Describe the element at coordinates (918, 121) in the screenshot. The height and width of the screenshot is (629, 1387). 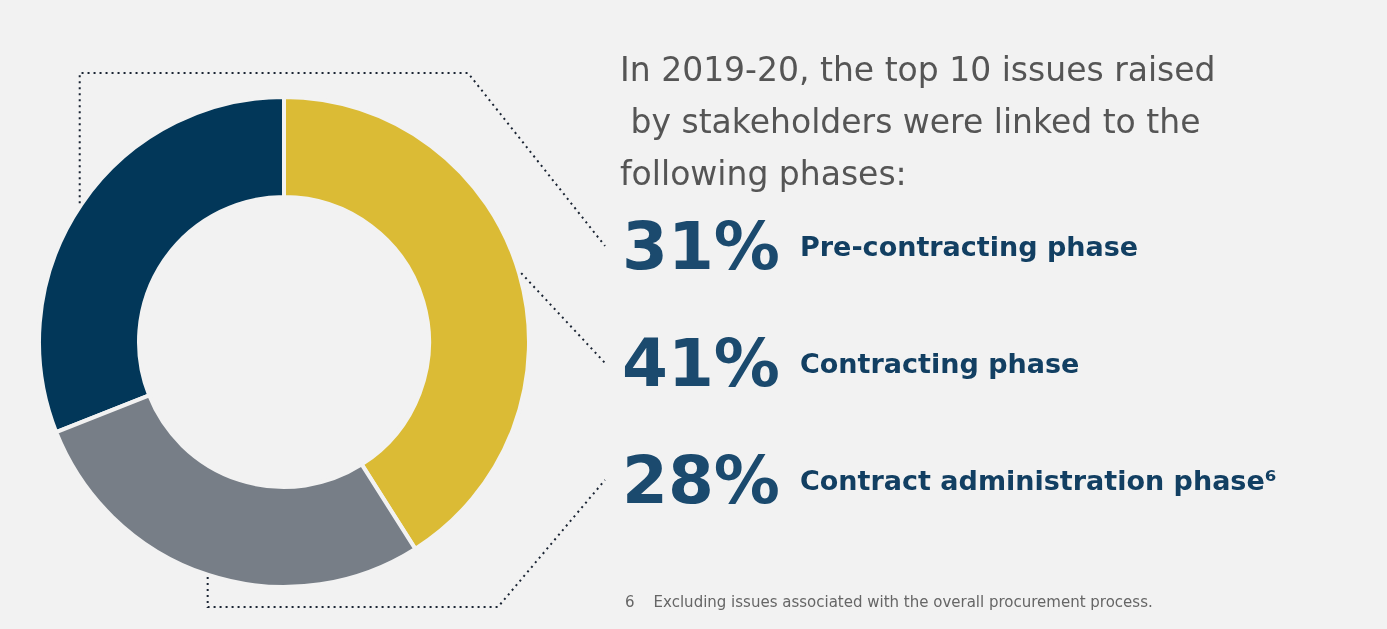
I see `chart-title: In 2019-20, the top 10 issues raised by stakeholders were linked to the following phases:` at that location.